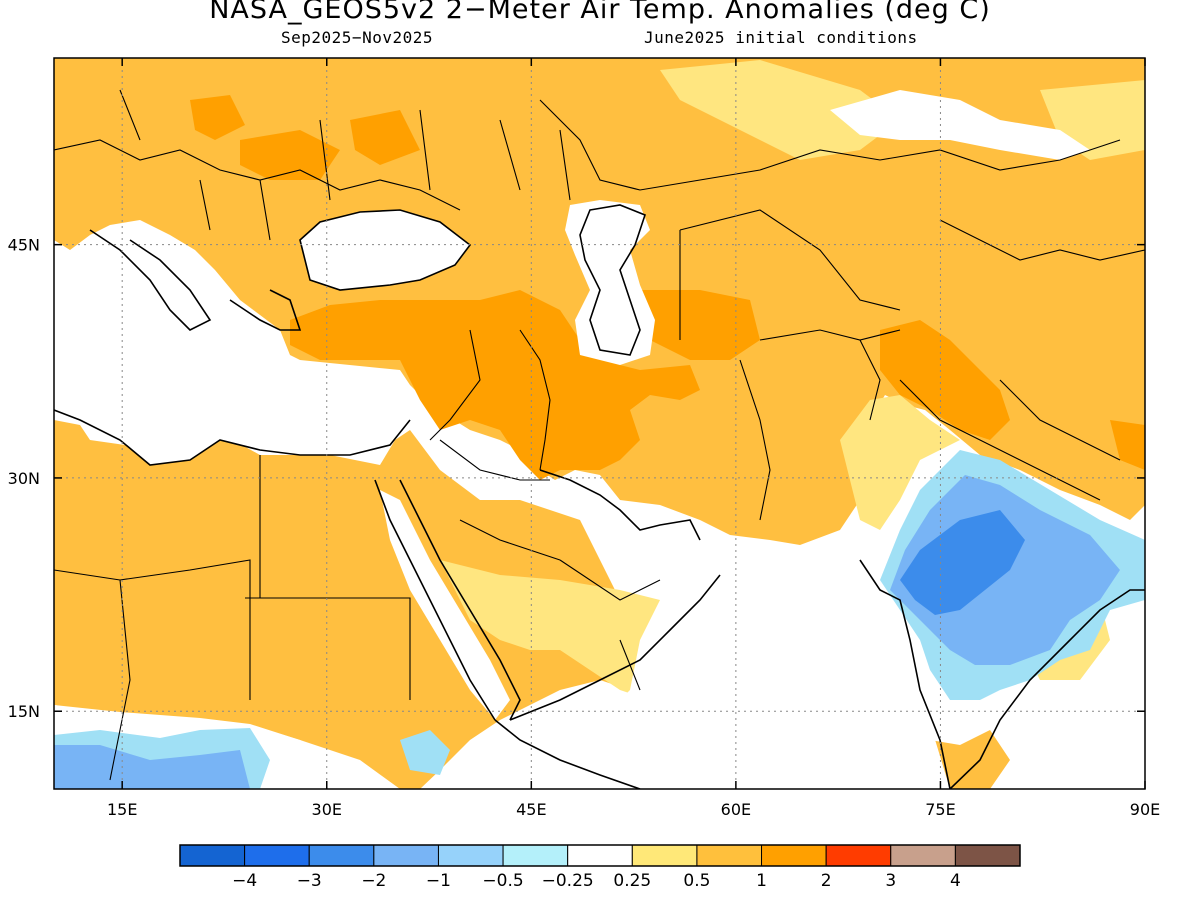 Image resolution: width=1200 pixels, height=900 pixels. Describe the element at coordinates (696, 881) in the screenshot. I see `colorbar-label: 0.5` at that location.